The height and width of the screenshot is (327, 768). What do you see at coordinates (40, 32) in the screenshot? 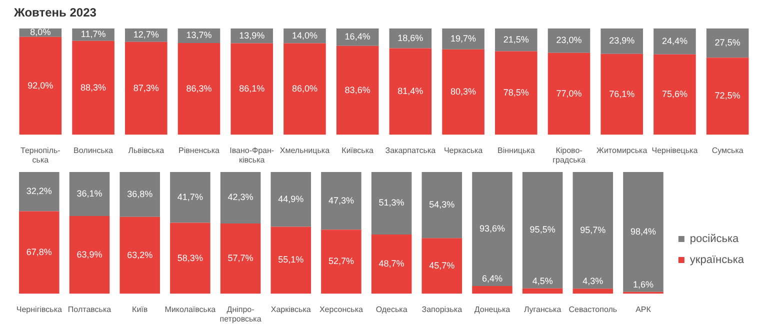
I see `data-label: 8,0%` at bounding box center [40, 32].